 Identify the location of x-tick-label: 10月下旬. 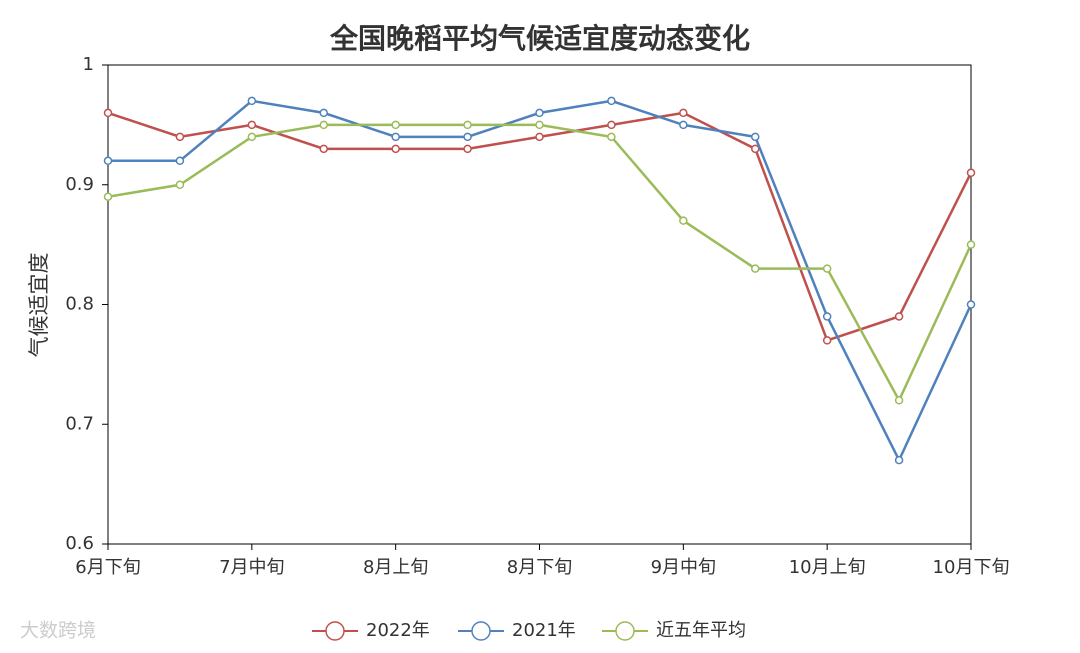
(971, 567).